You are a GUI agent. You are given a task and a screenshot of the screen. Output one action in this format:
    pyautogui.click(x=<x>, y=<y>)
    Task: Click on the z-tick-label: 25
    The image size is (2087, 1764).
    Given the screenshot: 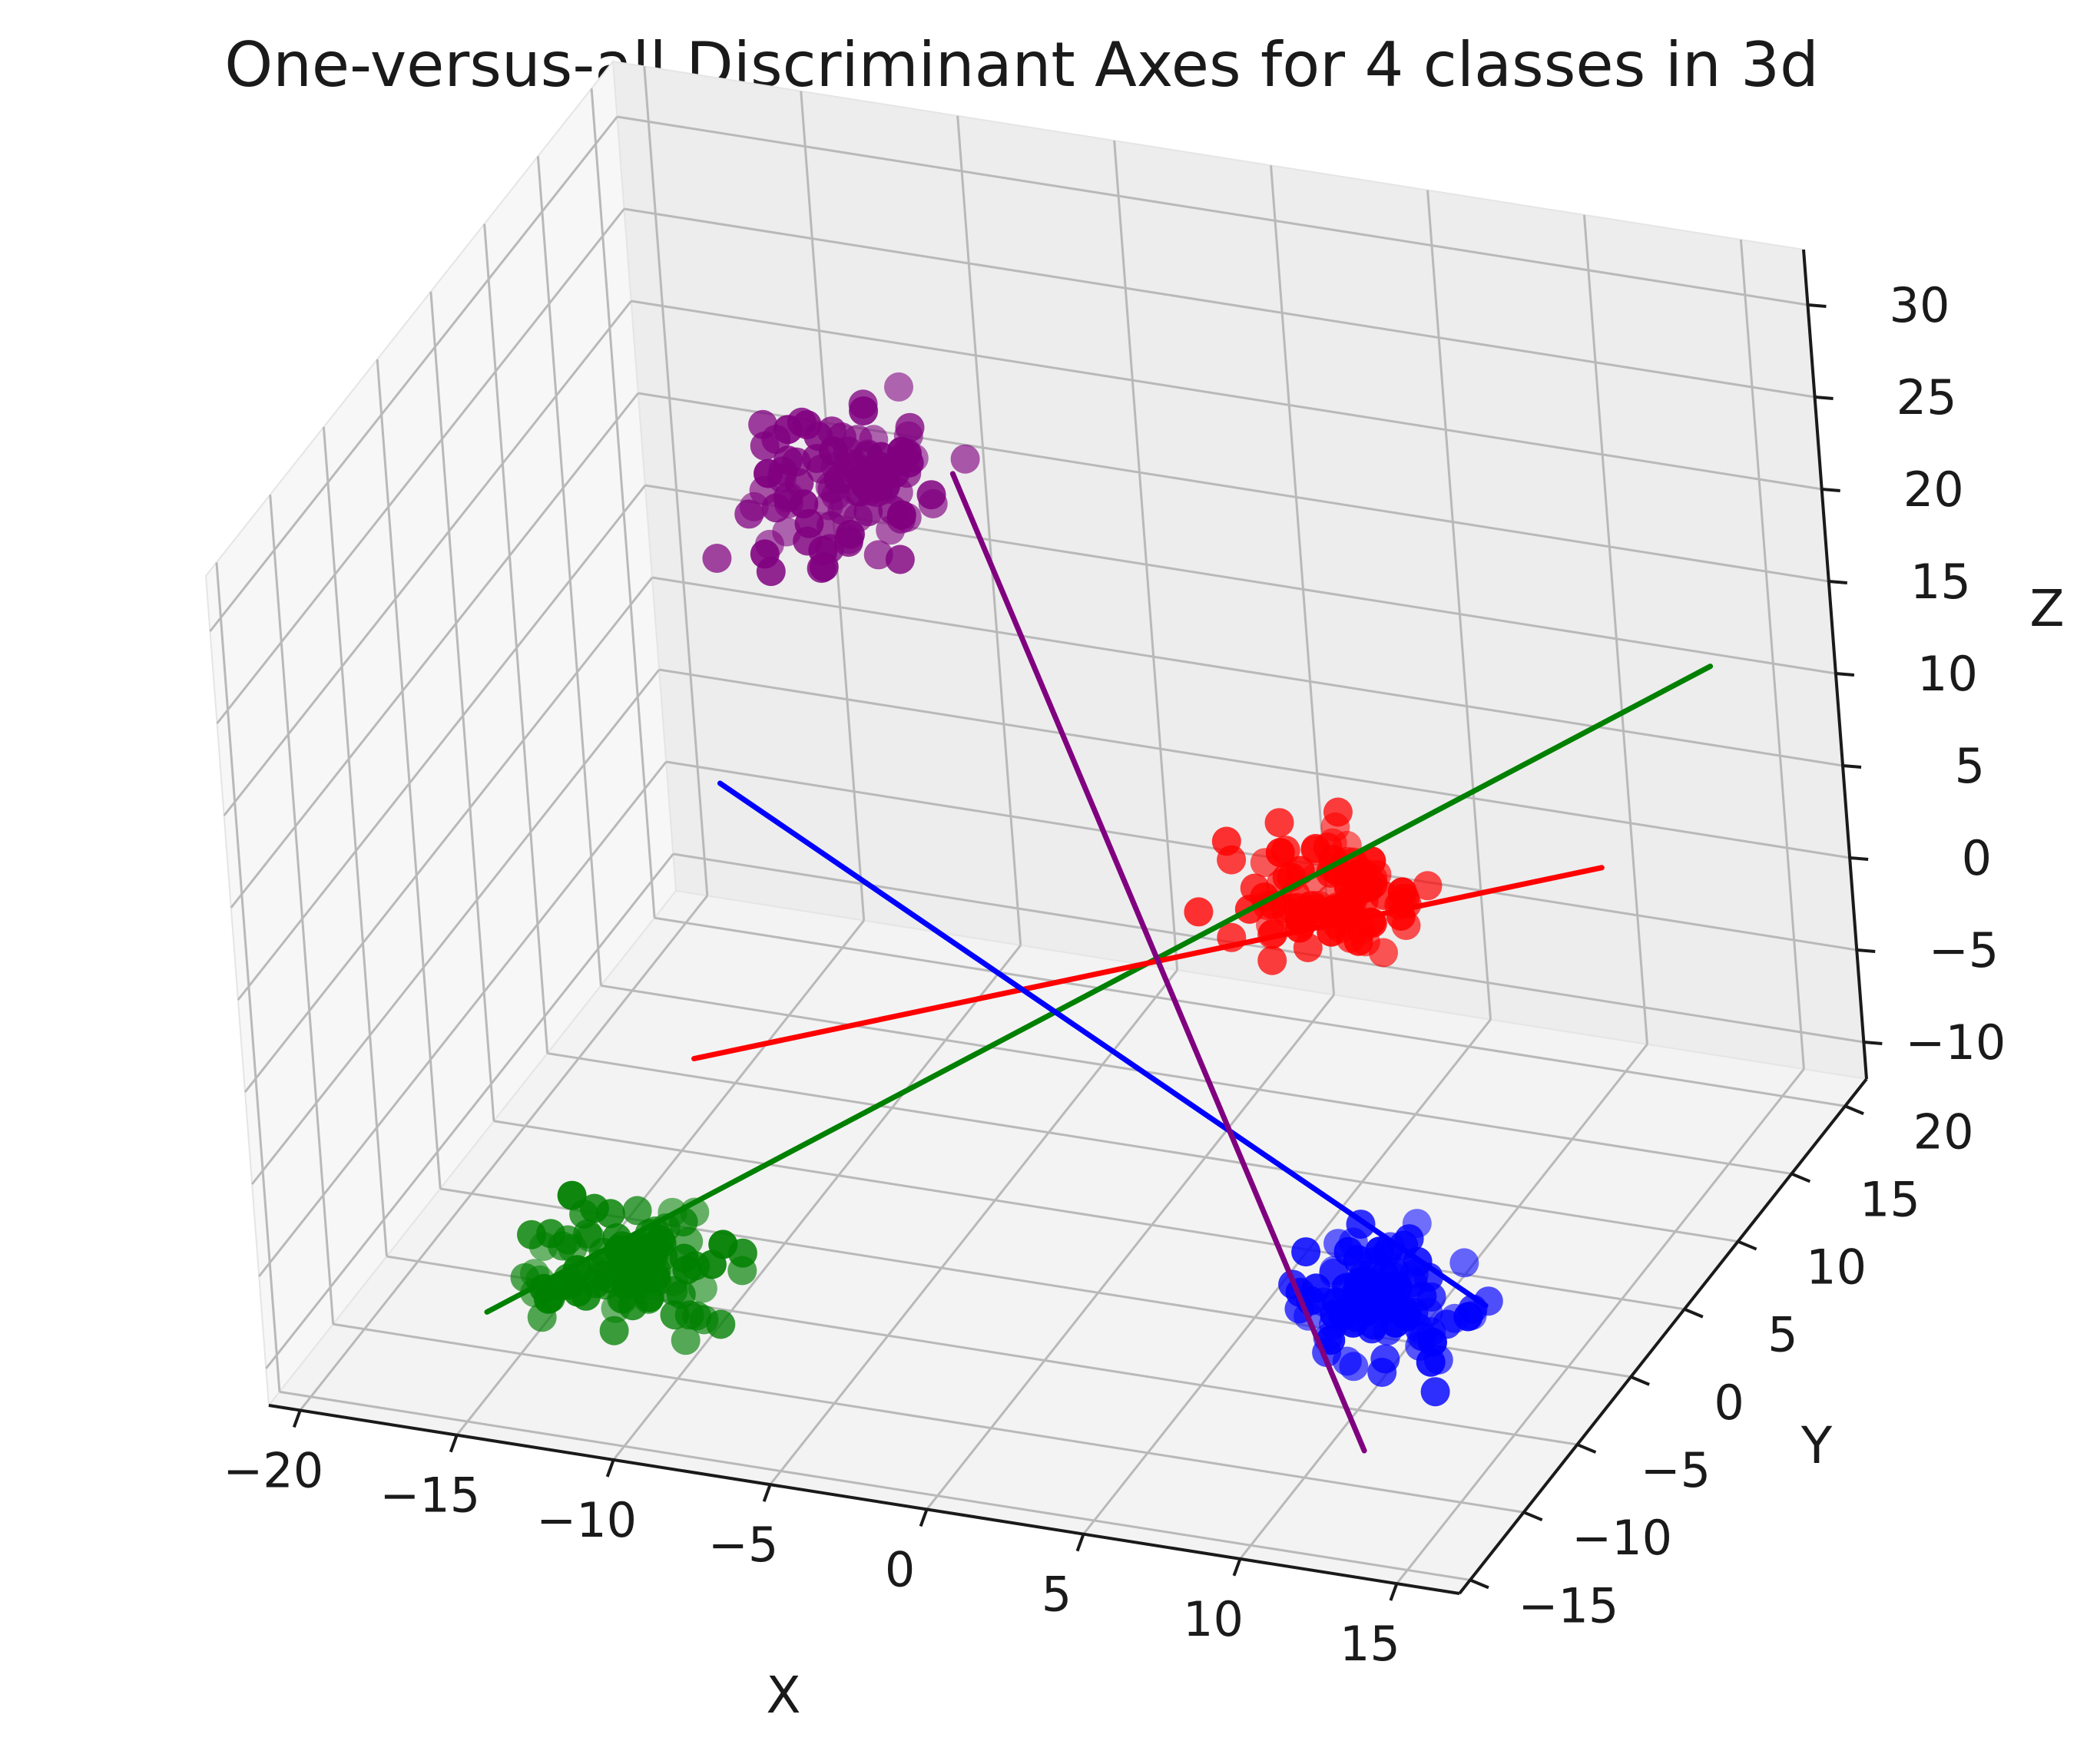 What is the action you would take?
    pyautogui.click(x=1927, y=397)
    